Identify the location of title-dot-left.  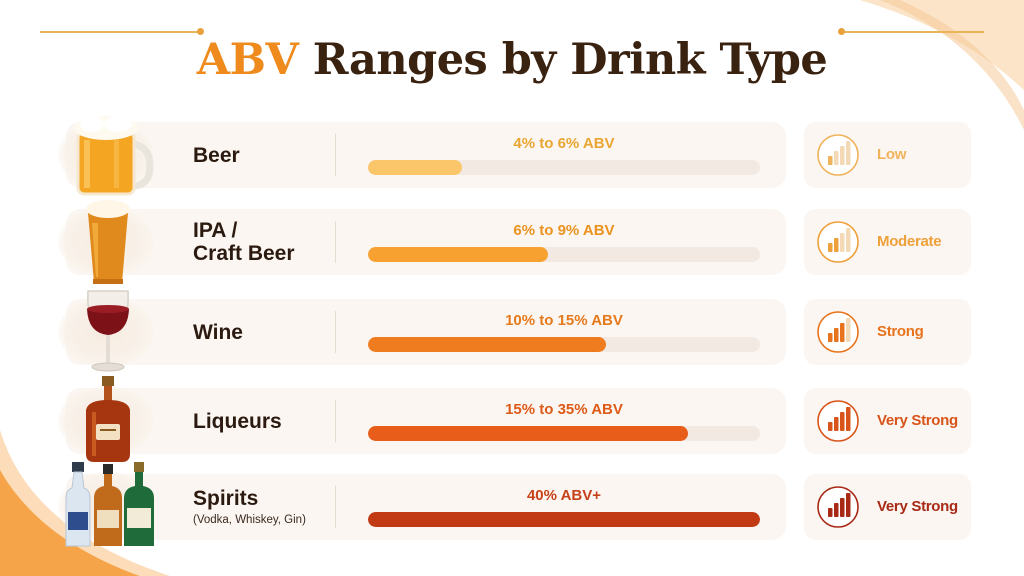
(200, 31).